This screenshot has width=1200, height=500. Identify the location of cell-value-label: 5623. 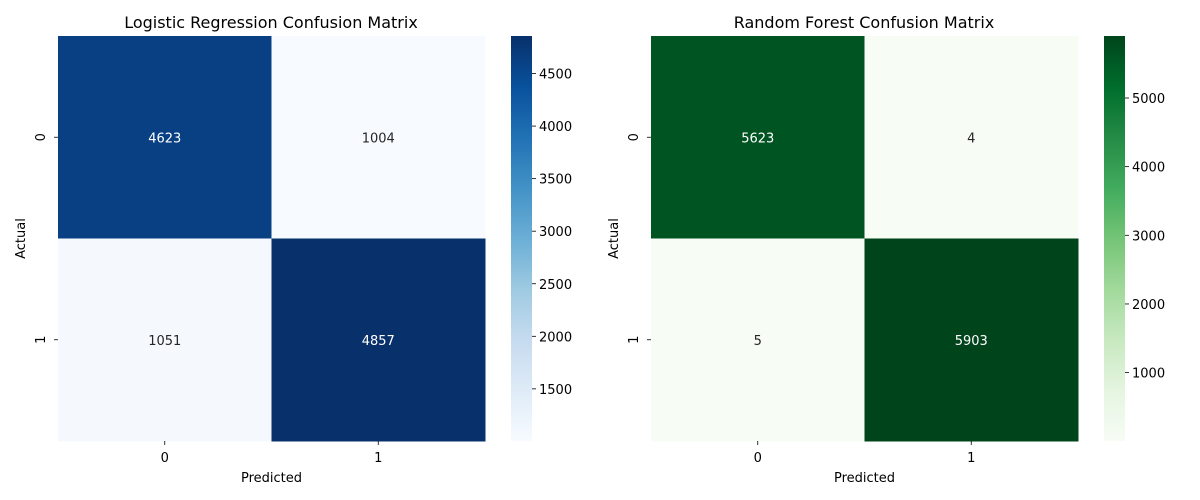
(757, 138).